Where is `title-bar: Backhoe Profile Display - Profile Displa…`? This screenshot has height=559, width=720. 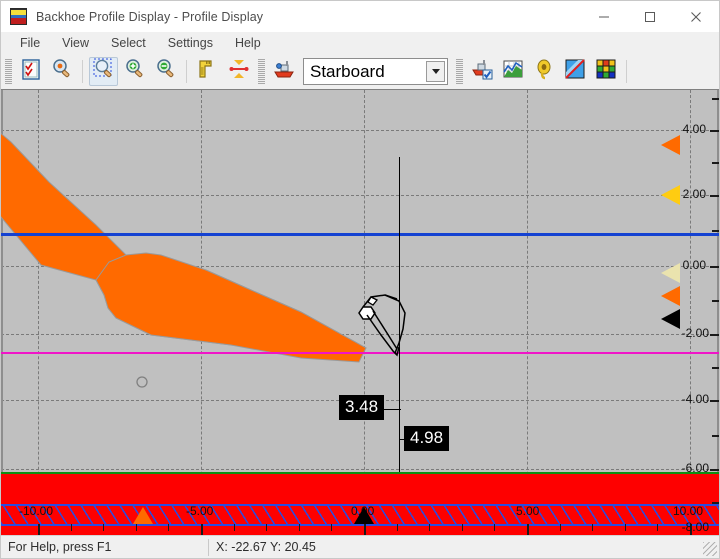 title-bar: Backhoe Profile Display - Profile Displa… is located at coordinates (360, 16).